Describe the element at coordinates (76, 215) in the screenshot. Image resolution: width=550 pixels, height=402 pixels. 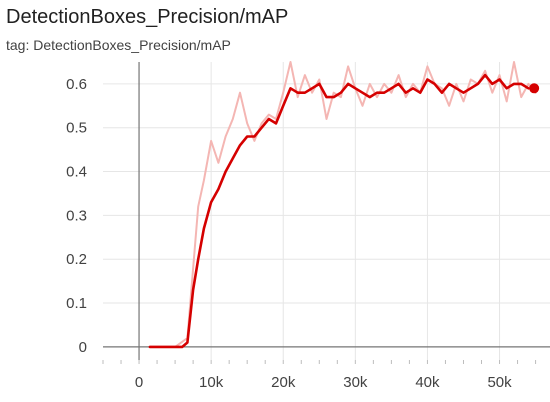
I see `y-tick-label: 0.3` at that location.